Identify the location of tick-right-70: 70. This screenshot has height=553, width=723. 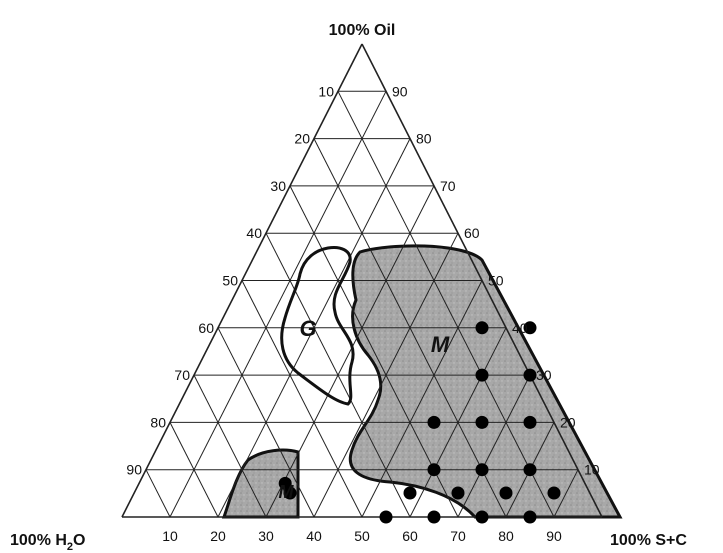
(448, 186).